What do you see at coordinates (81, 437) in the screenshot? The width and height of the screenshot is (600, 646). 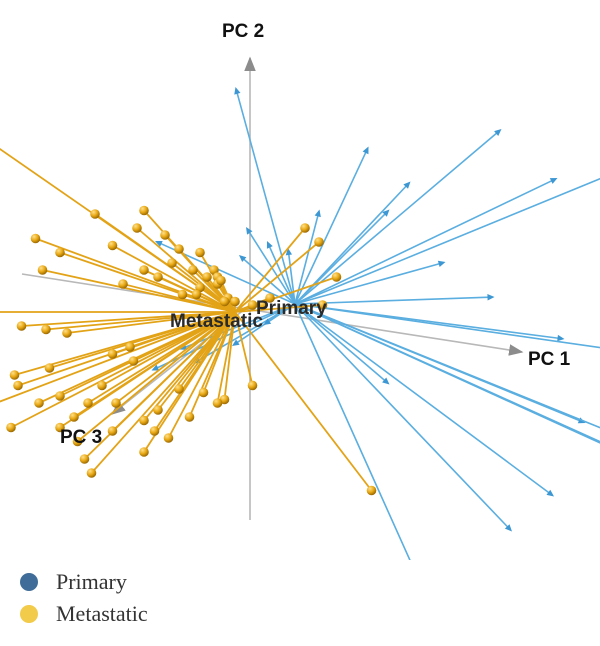 I see `axis-label-pc3: PC 3` at bounding box center [81, 437].